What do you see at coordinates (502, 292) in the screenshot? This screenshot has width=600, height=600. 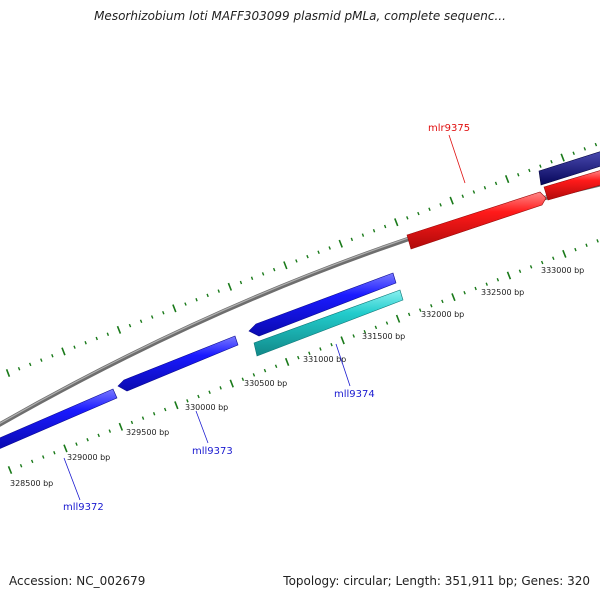 I see `bp-label: 332500 bp` at bounding box center [502, 292].